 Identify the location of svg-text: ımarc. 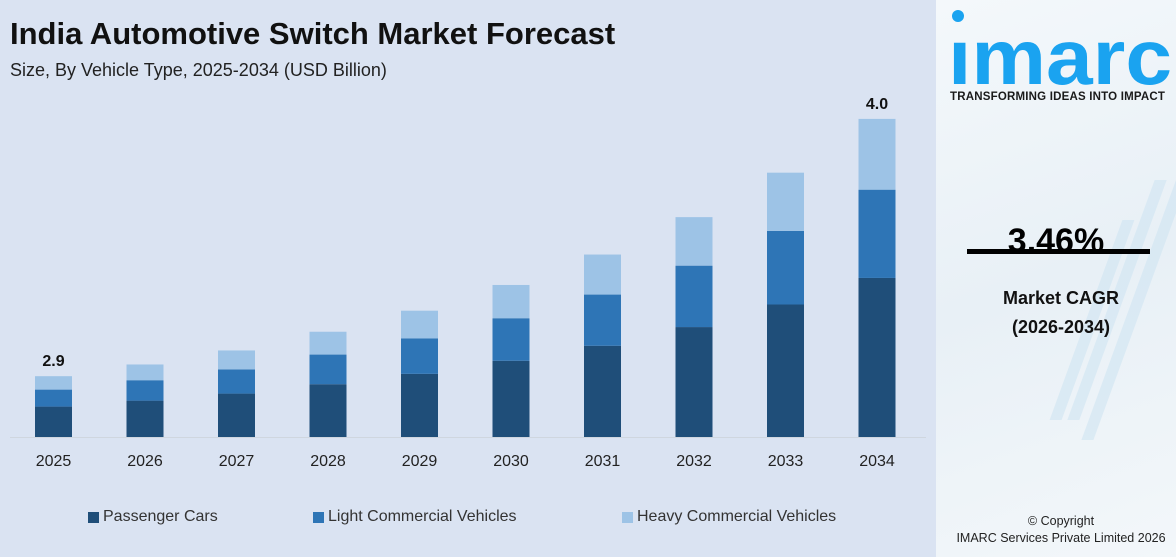
(1060, 51).